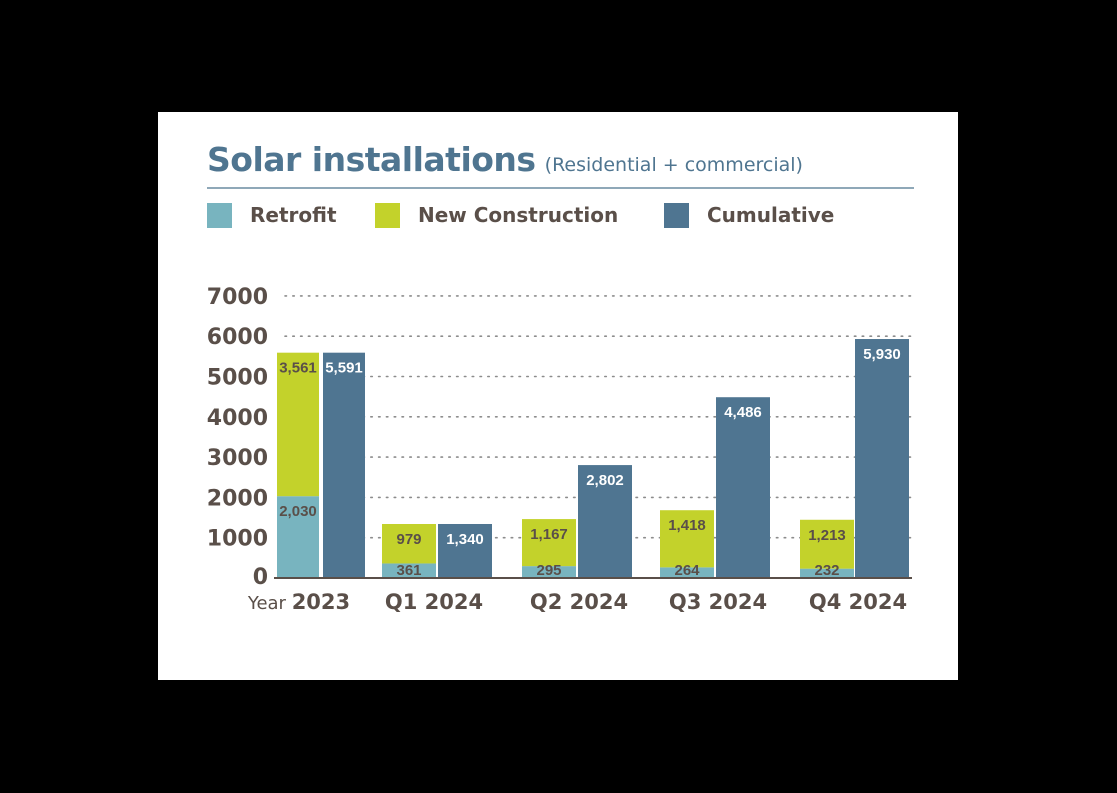 Image resolution: width=1117 pixels, height=793 pixels. Describe the element at coordinates (882, 354) in the screenshot. I see `data-label-cumulative: 5,930` at that location.